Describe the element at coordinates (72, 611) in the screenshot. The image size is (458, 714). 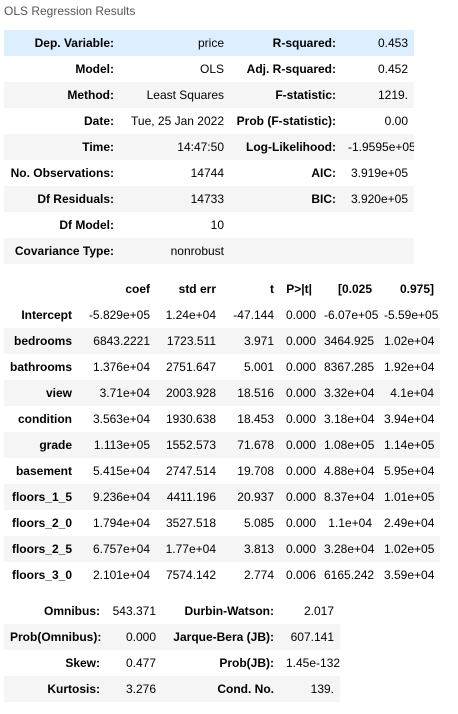
I see `diagnostic-key: Omnibus:` at that location.